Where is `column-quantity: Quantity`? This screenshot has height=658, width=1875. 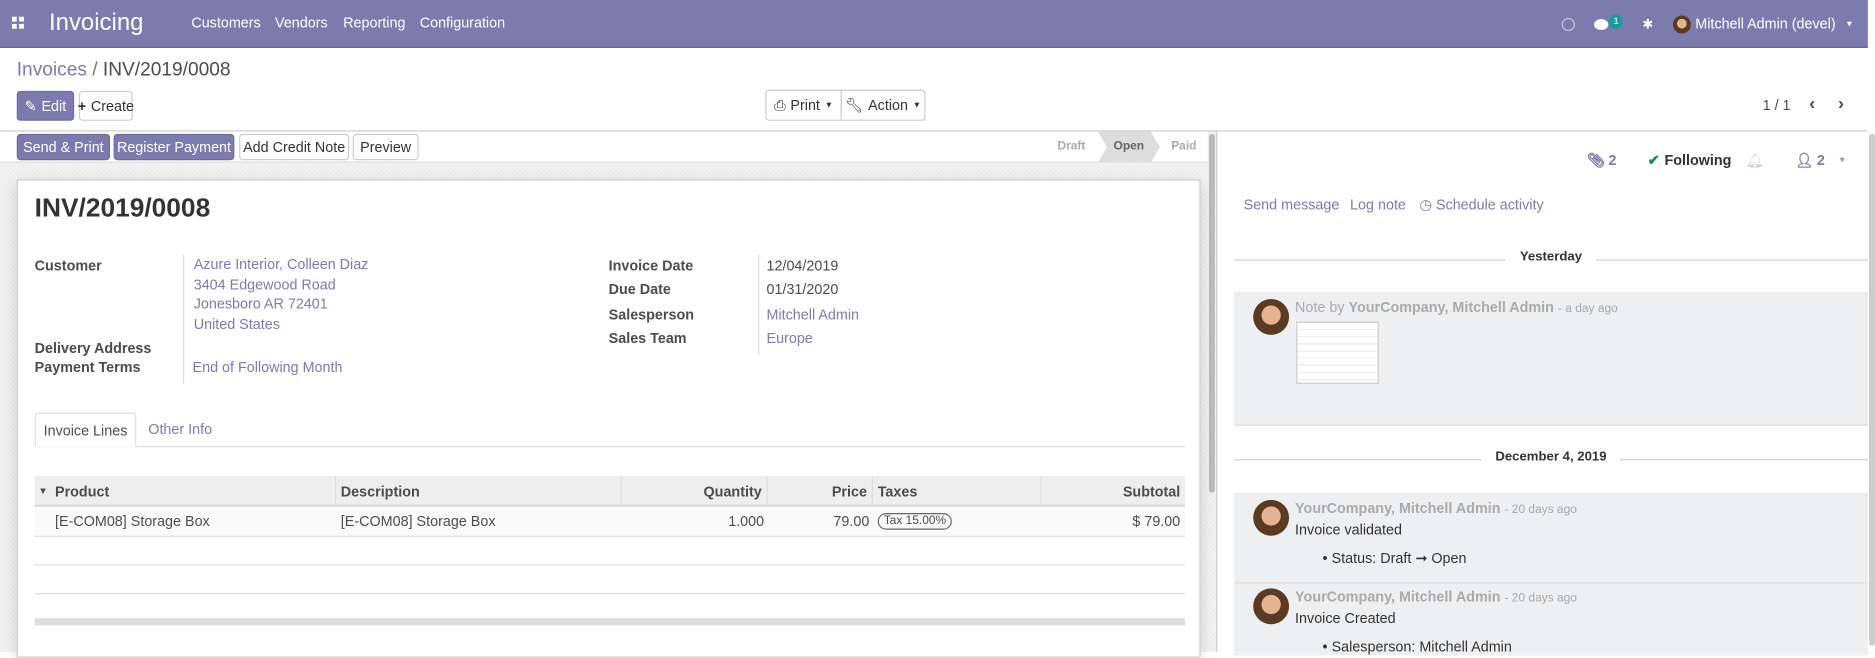
column-quantity: Quantity is located at coordinates (695, 491).